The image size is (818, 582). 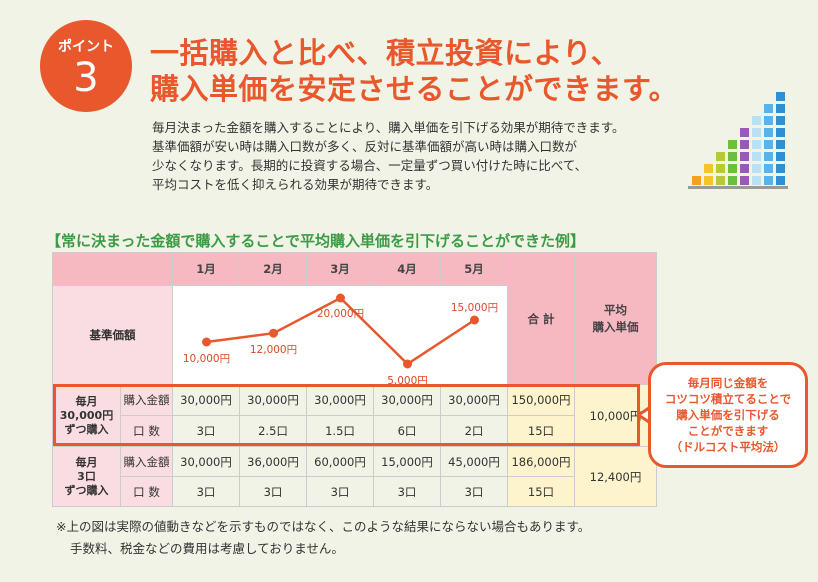 What do you see at coordinates (615, 326) in the screenshot?
I see `avg-header-line: 購入単価` at bounding box center [615, 326].